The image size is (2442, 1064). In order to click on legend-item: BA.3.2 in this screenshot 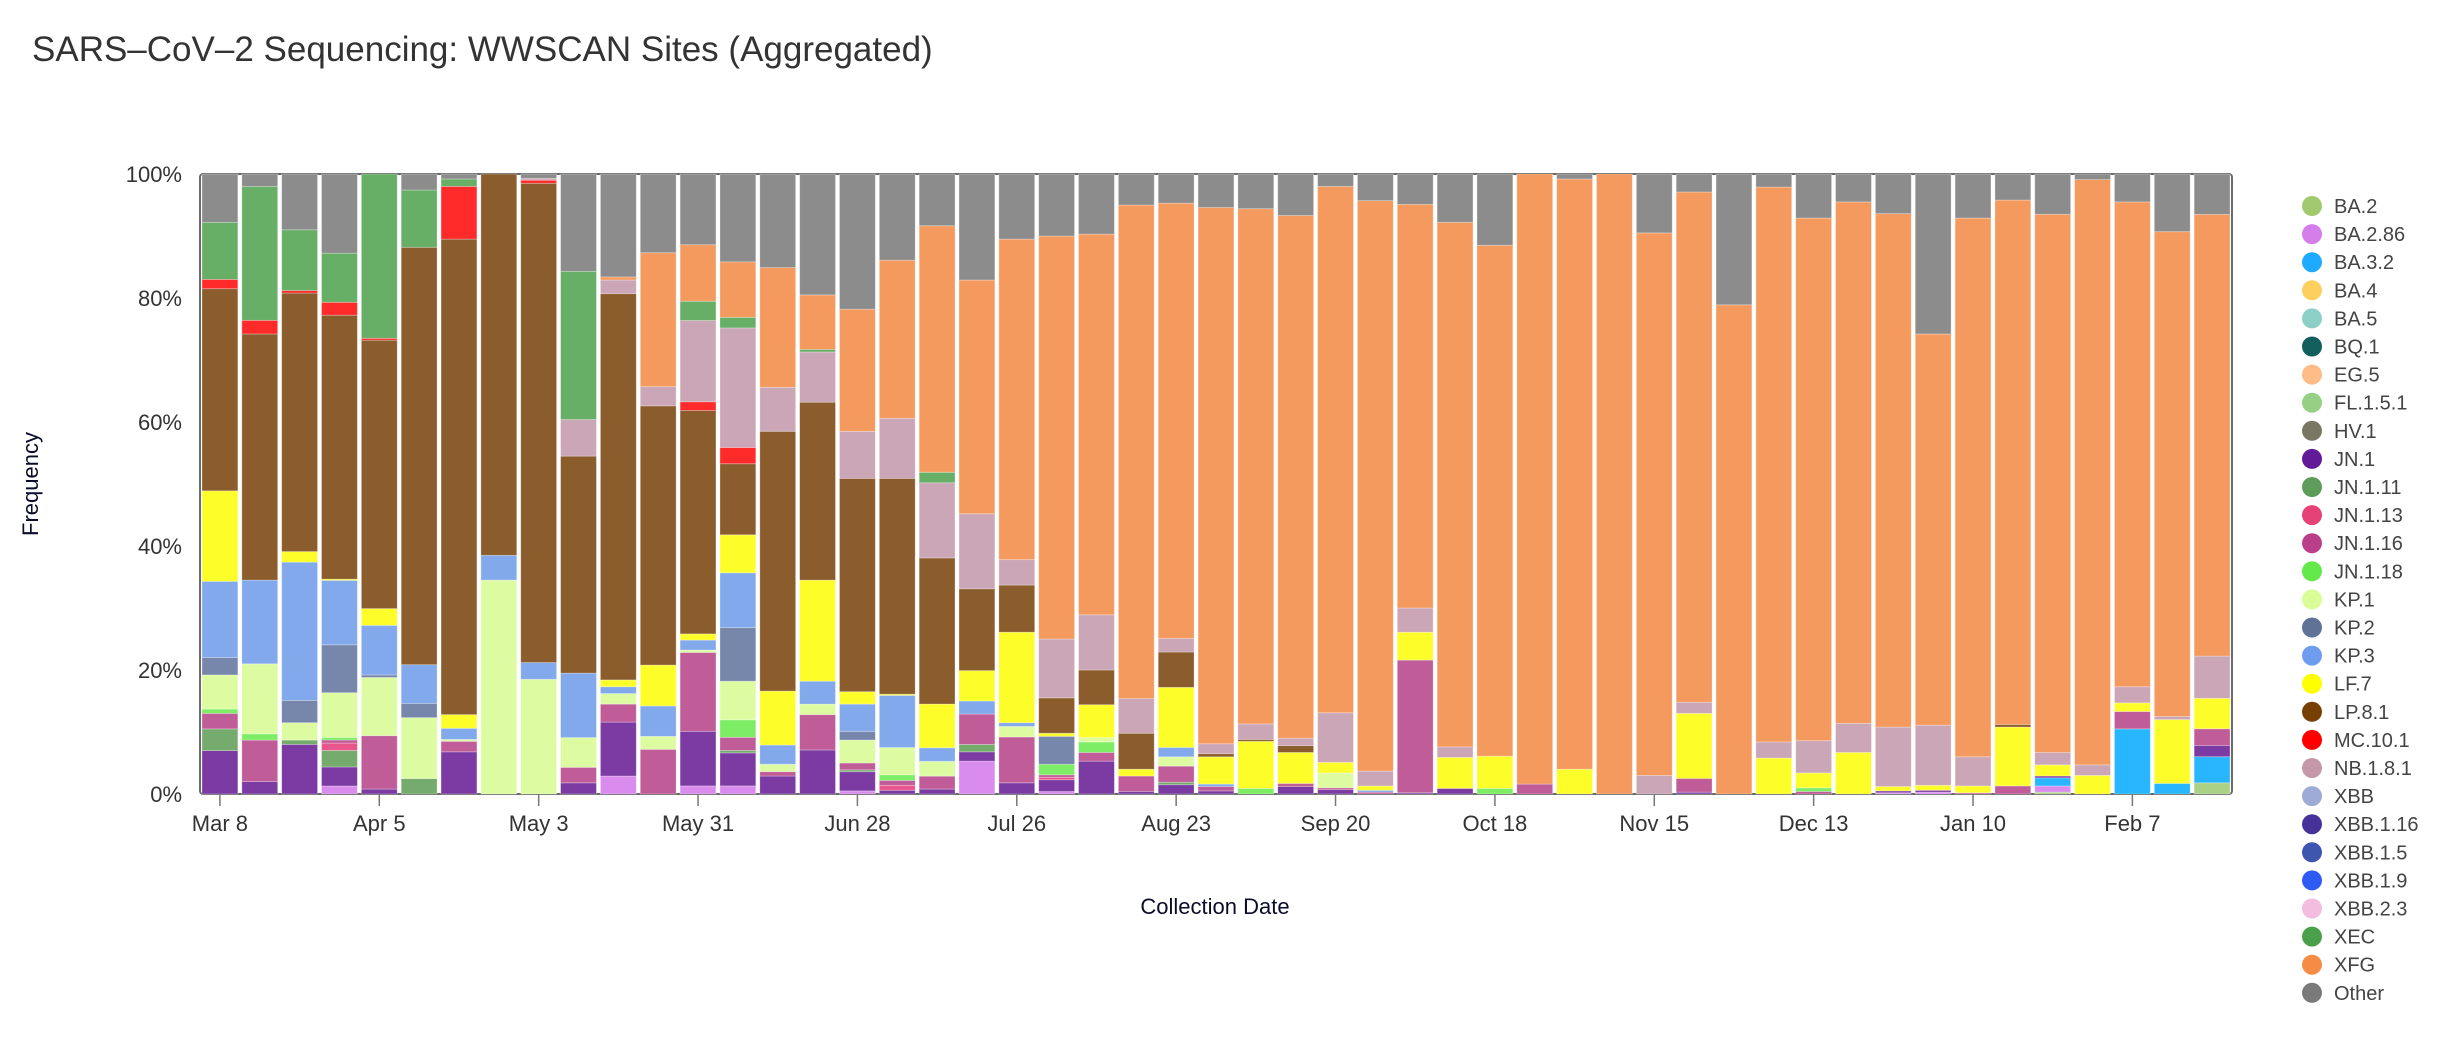, I will do `click(2348, 263)`.